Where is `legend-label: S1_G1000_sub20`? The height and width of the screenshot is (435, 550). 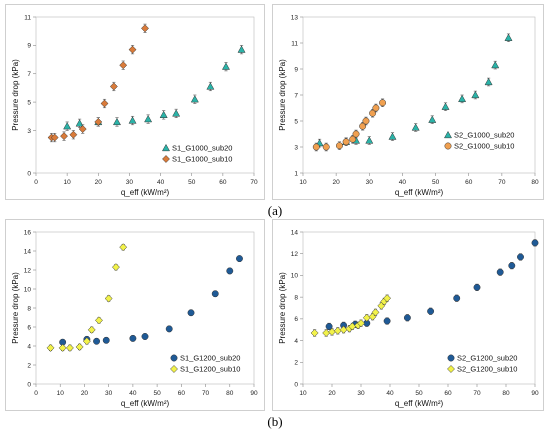
legend-label: S1_G1000_sub20 is located at coordinates (202, 148).